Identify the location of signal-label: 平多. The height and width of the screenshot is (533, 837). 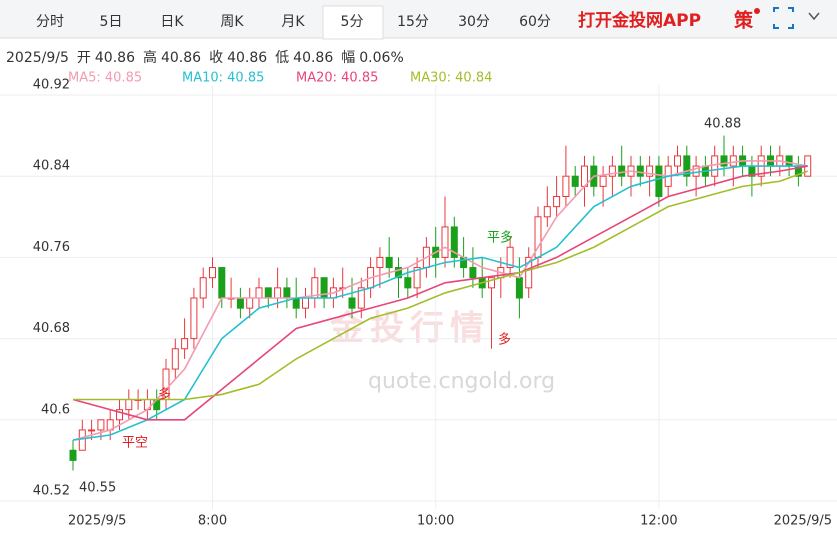
(500, 238).